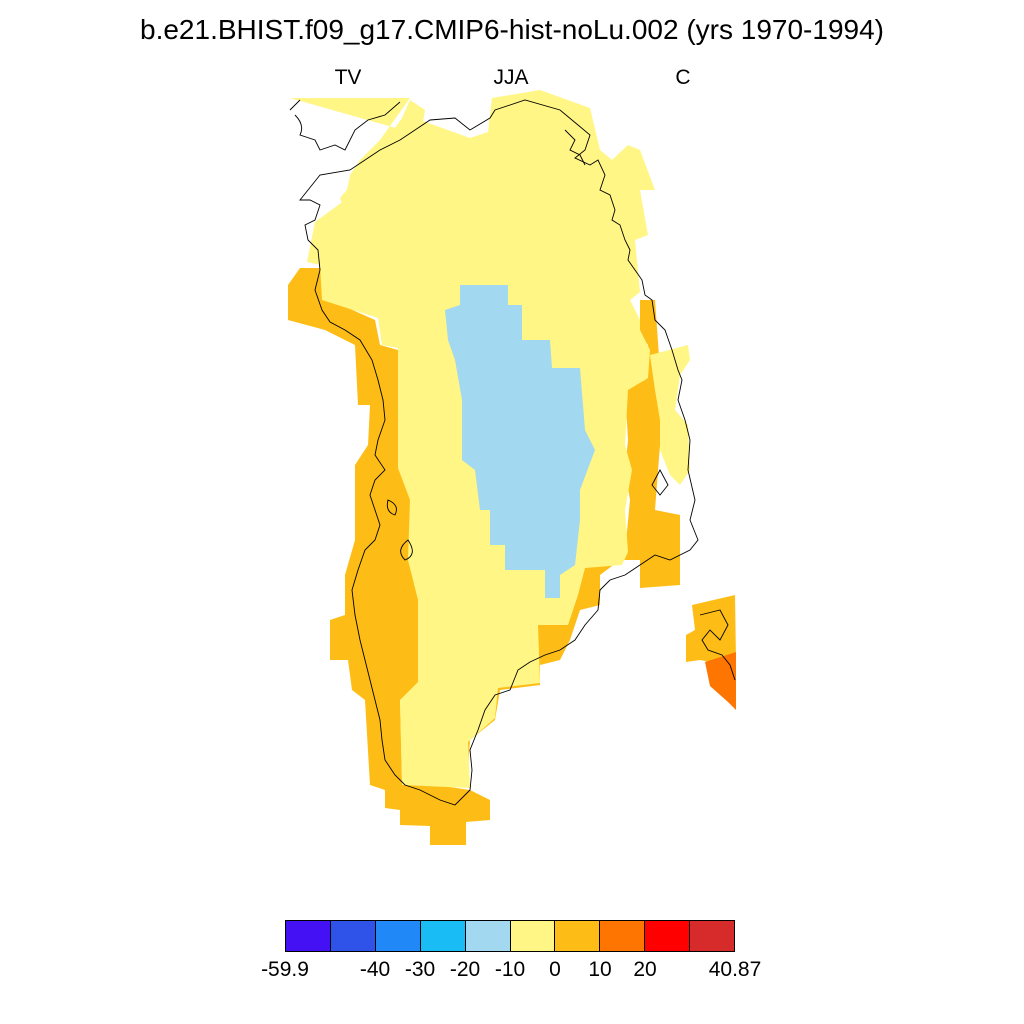 This screenshot has height=1024, width=1024. Describe the element at coordinates (711, 630) in the screenshot. I see `southeast-island` at that location.